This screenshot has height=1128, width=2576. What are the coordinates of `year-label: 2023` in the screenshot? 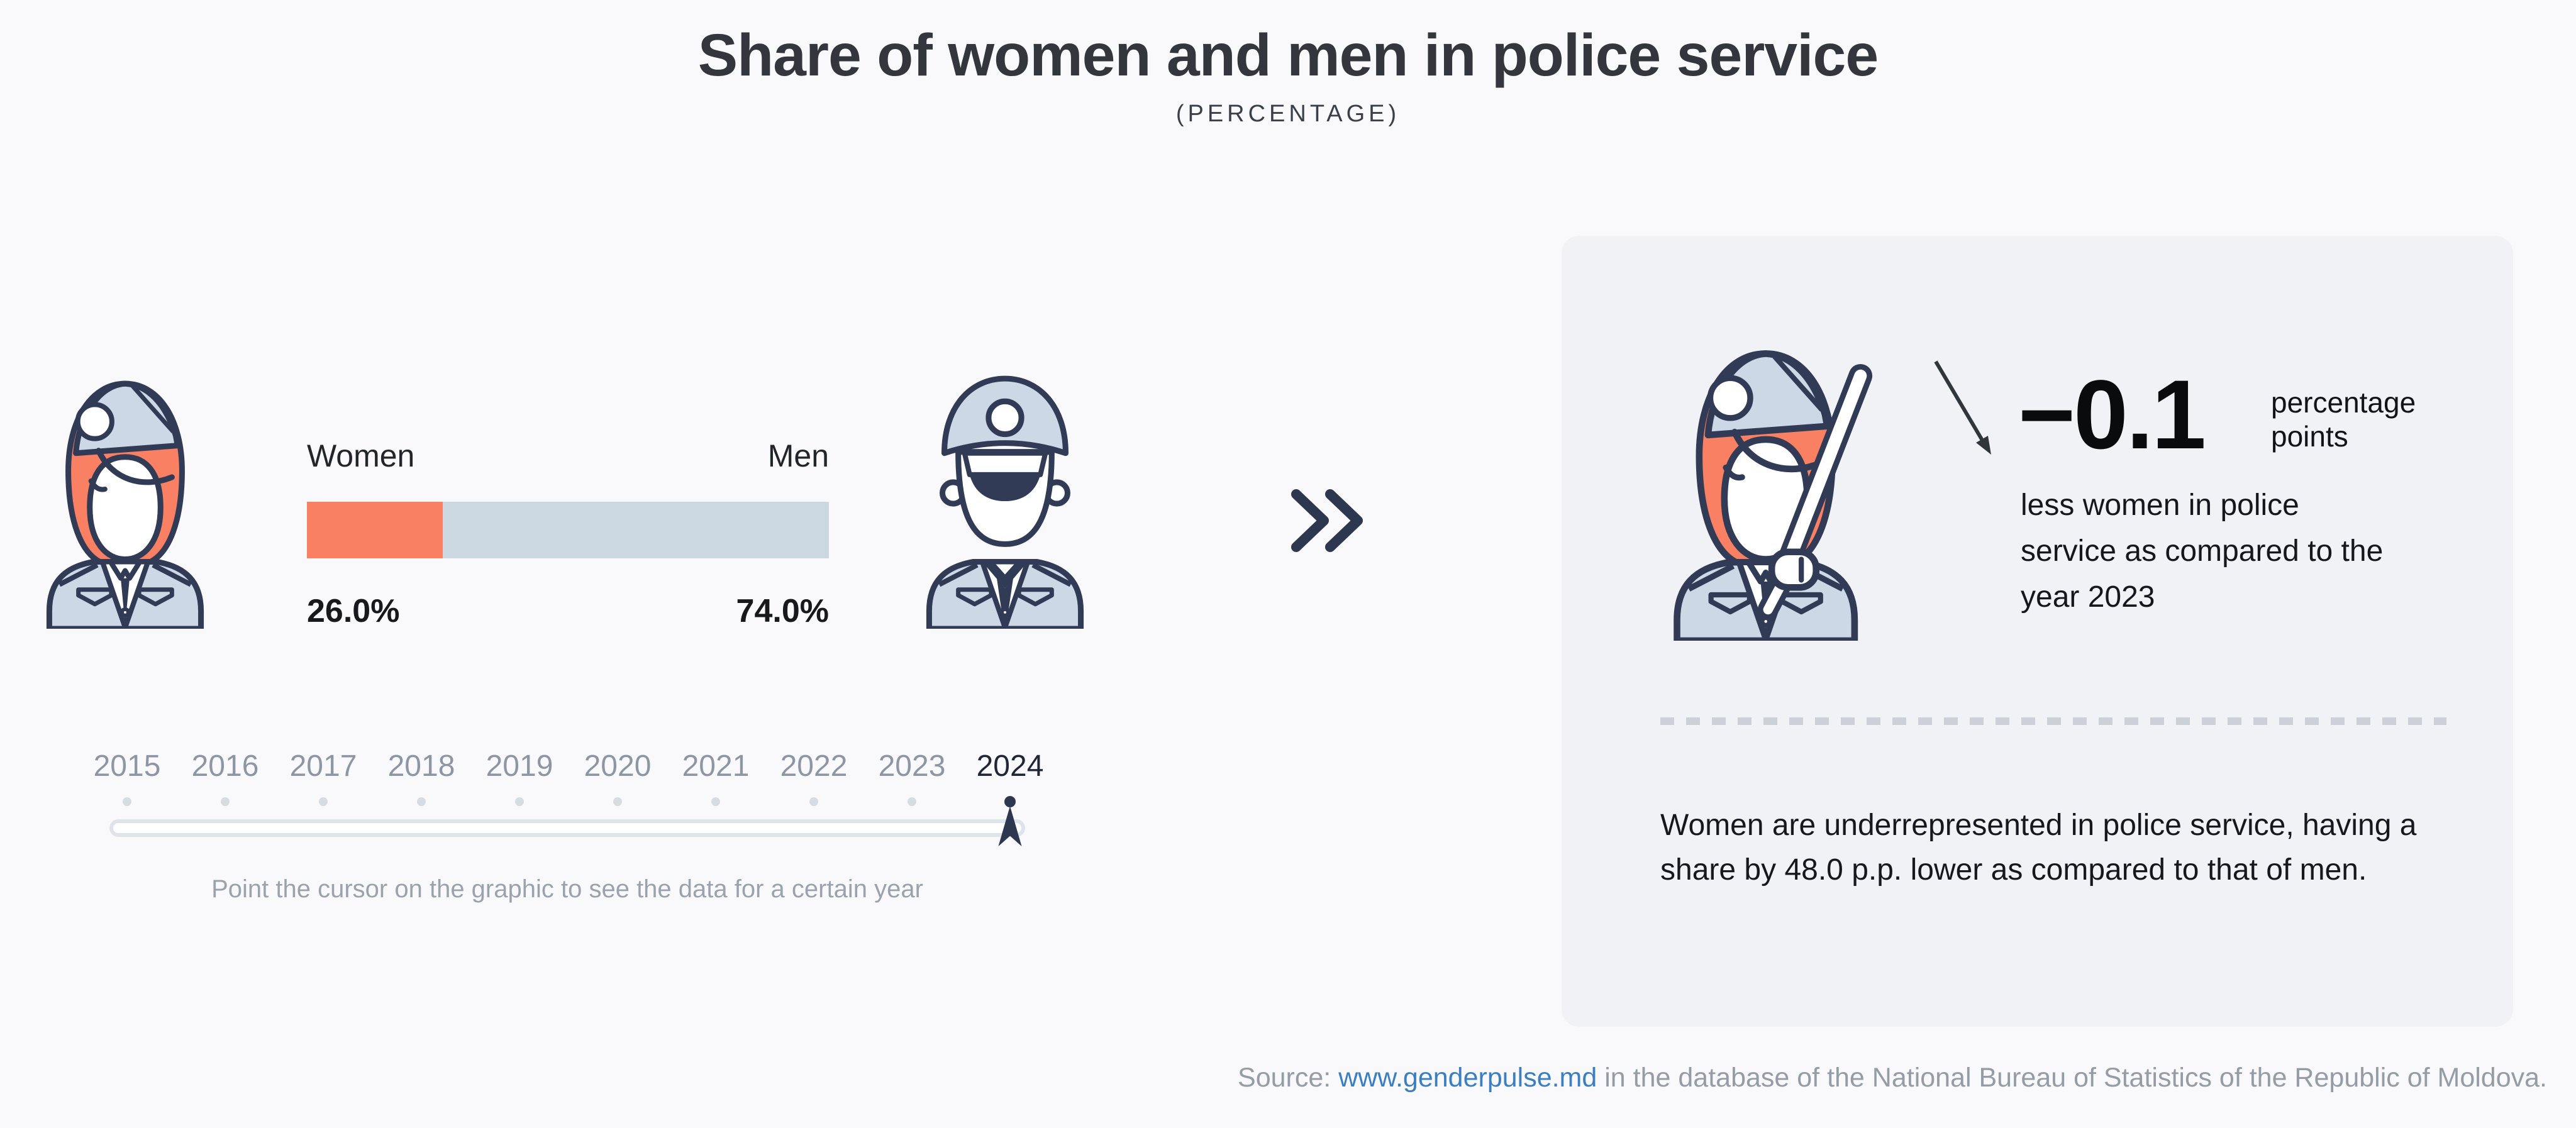 It's located at (912, 766).